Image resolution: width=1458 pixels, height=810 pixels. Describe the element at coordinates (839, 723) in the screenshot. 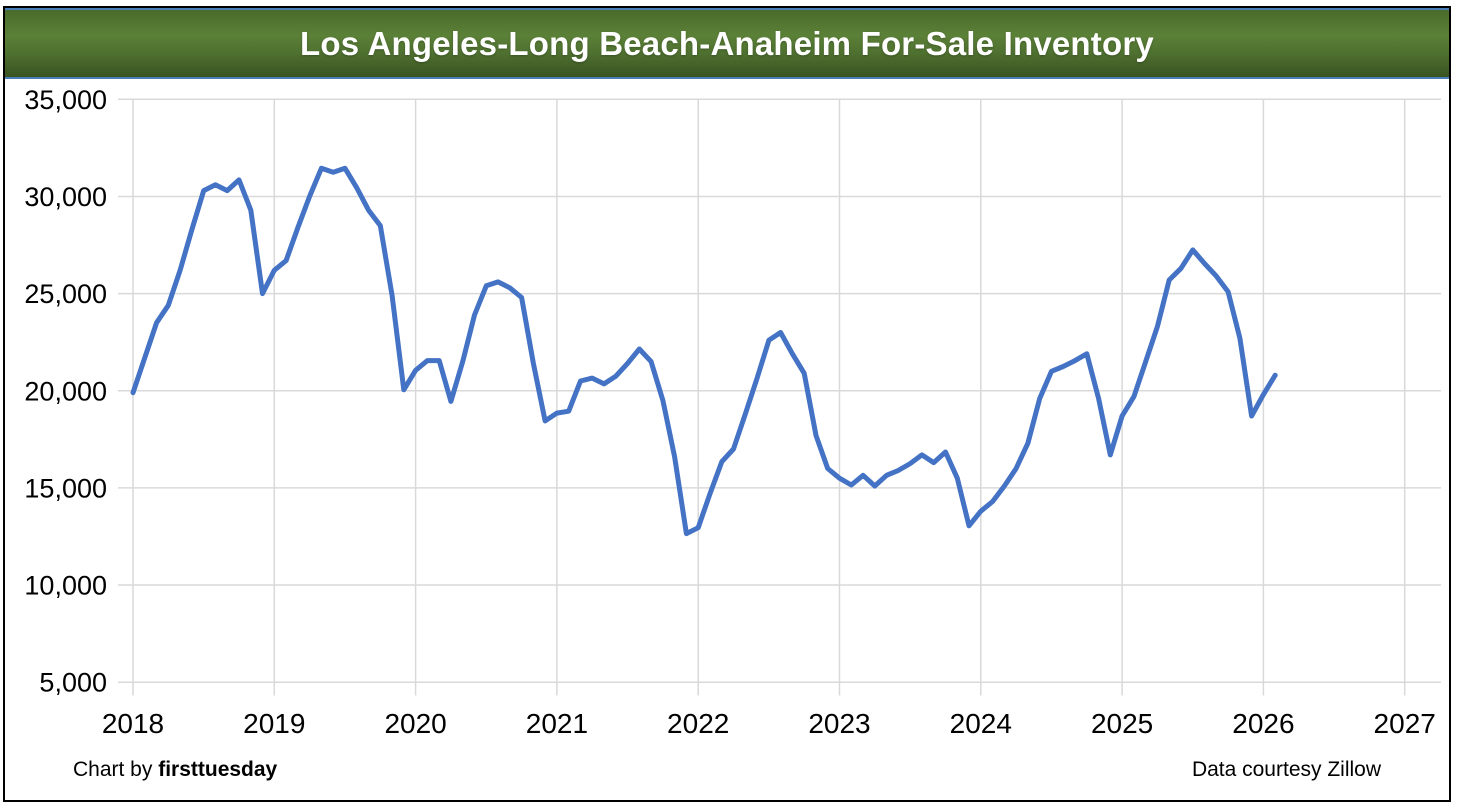

I see `x-tick-label: 2023` at that location.